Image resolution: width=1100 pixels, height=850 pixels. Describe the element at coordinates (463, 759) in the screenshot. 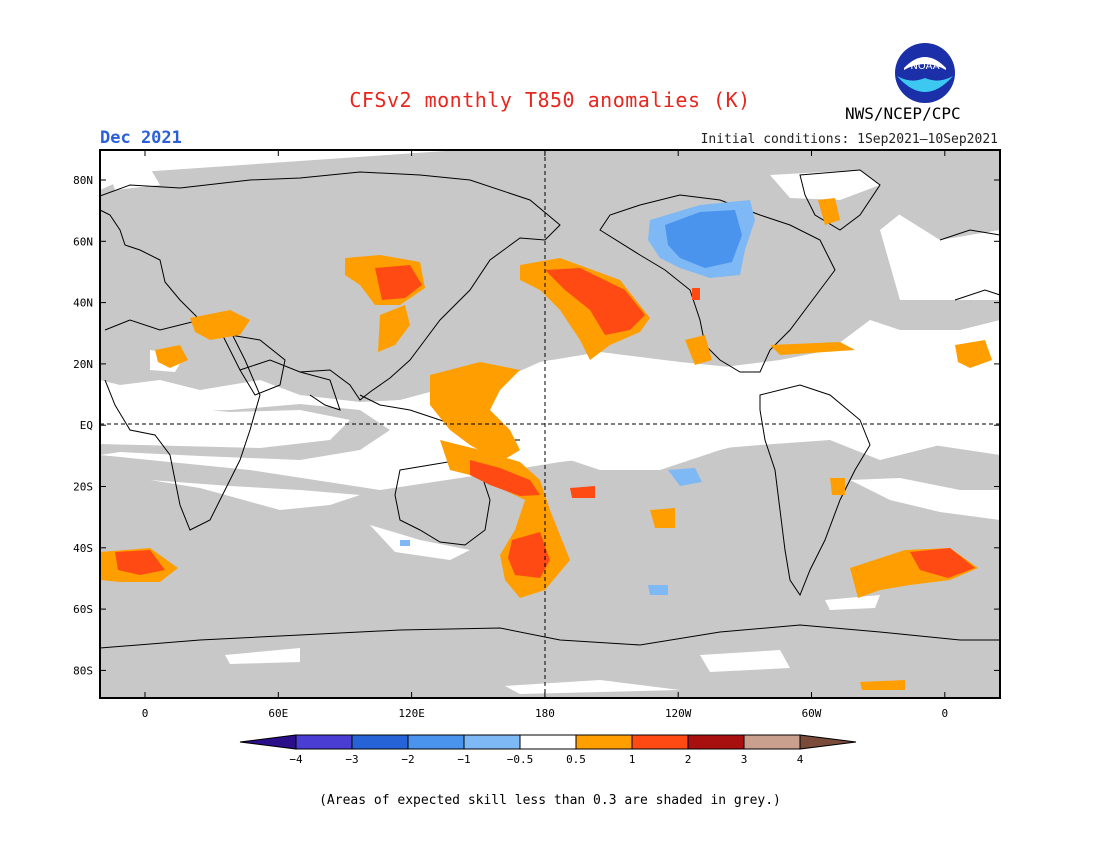

I see `colorbar-tick-label: −1` at that location.